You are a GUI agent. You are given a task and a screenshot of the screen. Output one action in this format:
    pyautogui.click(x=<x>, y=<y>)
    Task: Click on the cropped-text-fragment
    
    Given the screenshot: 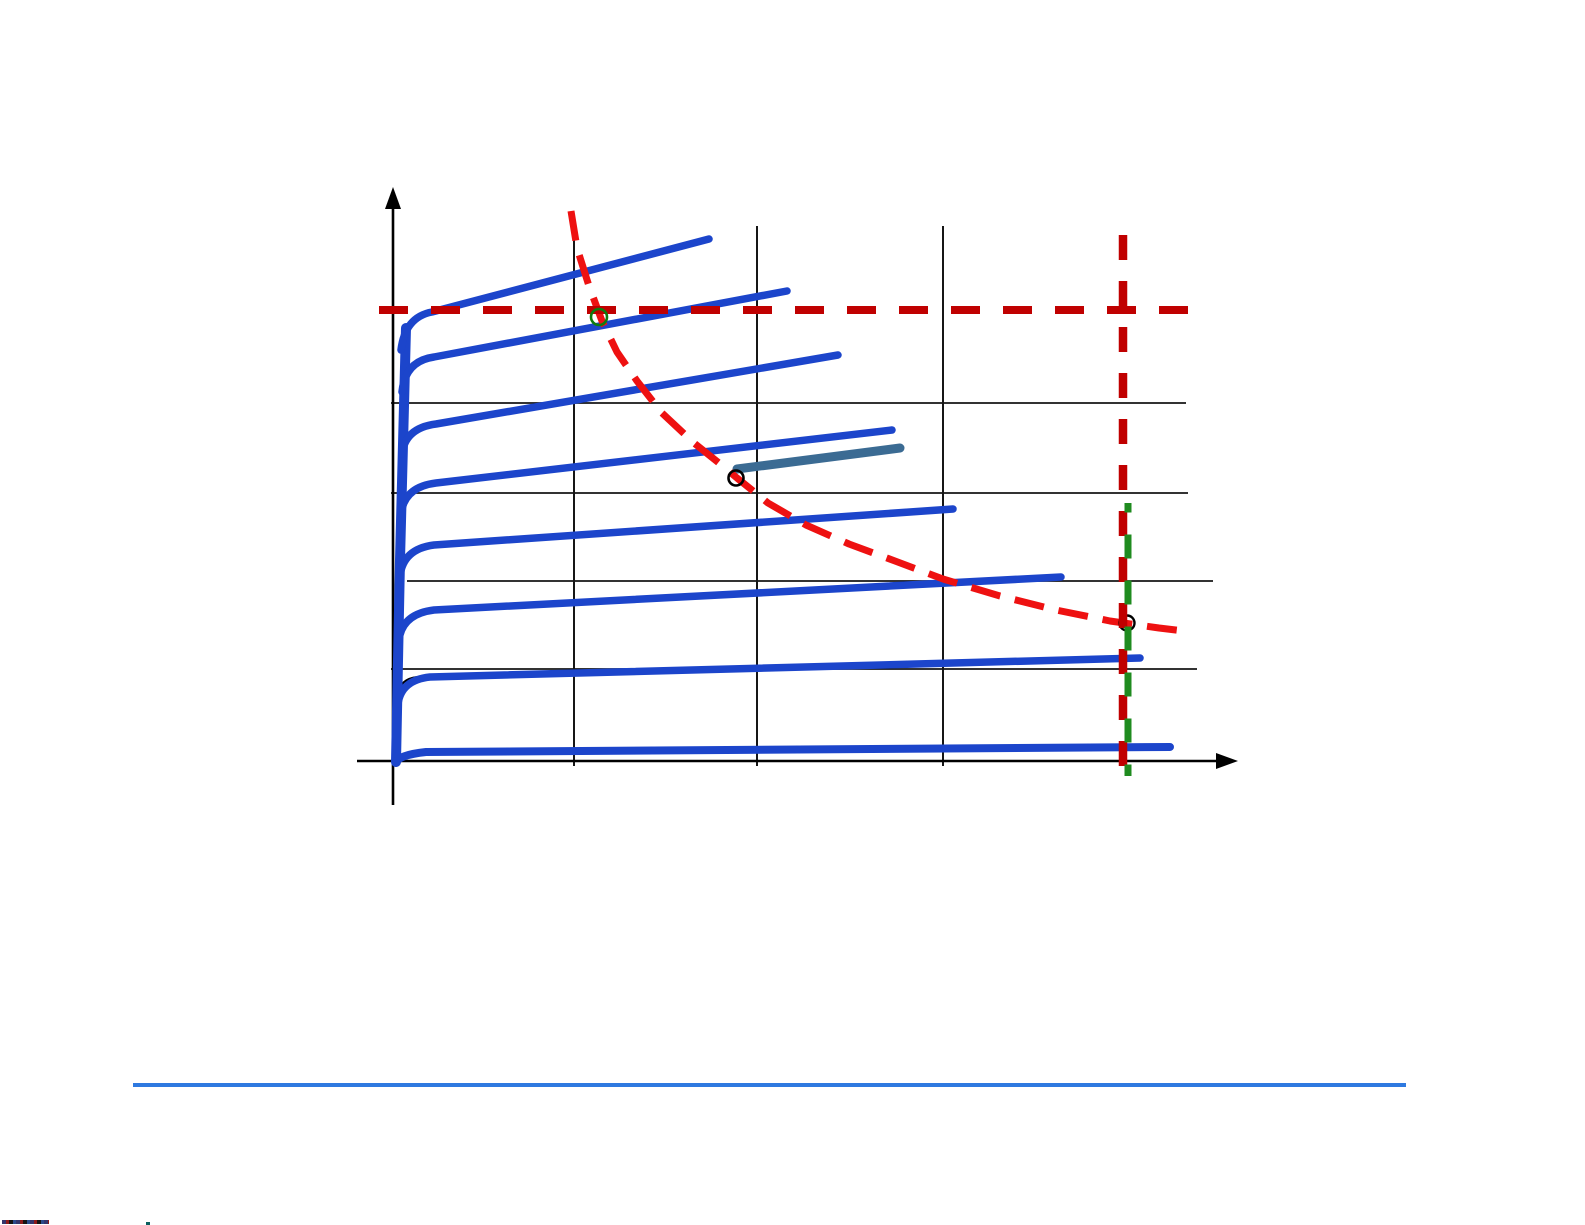 What is the action you would take?
    pyautogui.click(x=25, y=1222)
    